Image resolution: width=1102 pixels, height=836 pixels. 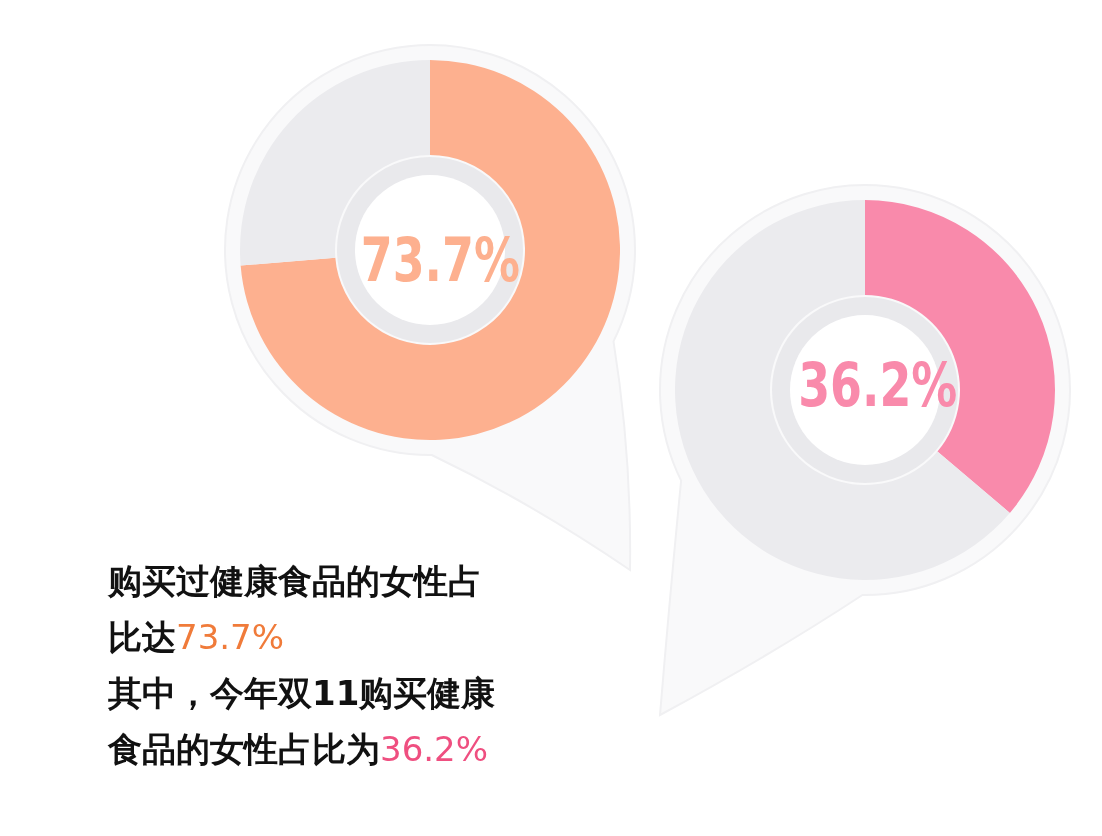 I want to click on text: 其中，今年双11购买健康食品的女性占比为36.2%, so click(x=301, y=721).